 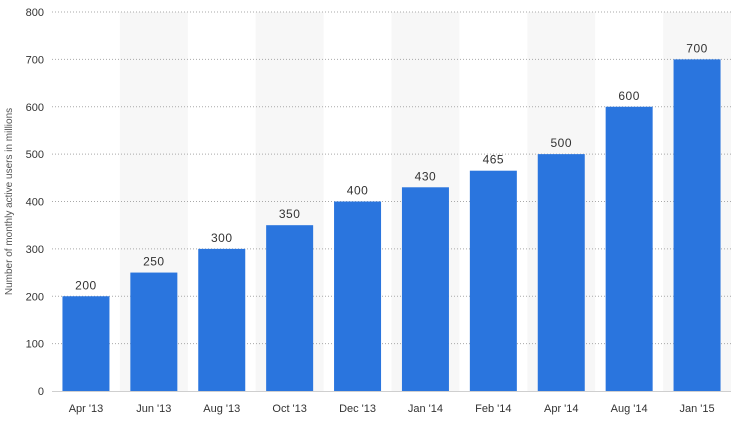 I want to click on bar-value-label: 600, so click(x=629, y=96).